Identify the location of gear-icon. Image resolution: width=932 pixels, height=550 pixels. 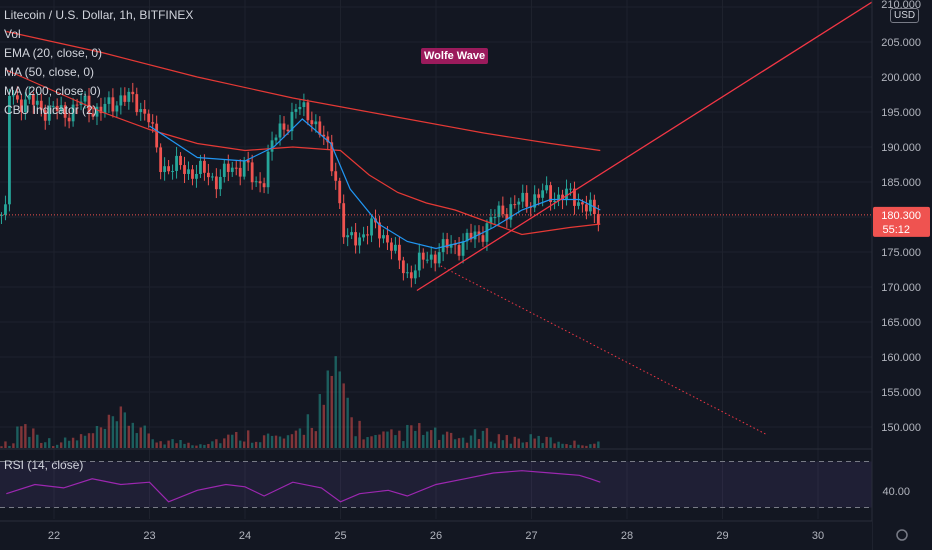
(902, 535).